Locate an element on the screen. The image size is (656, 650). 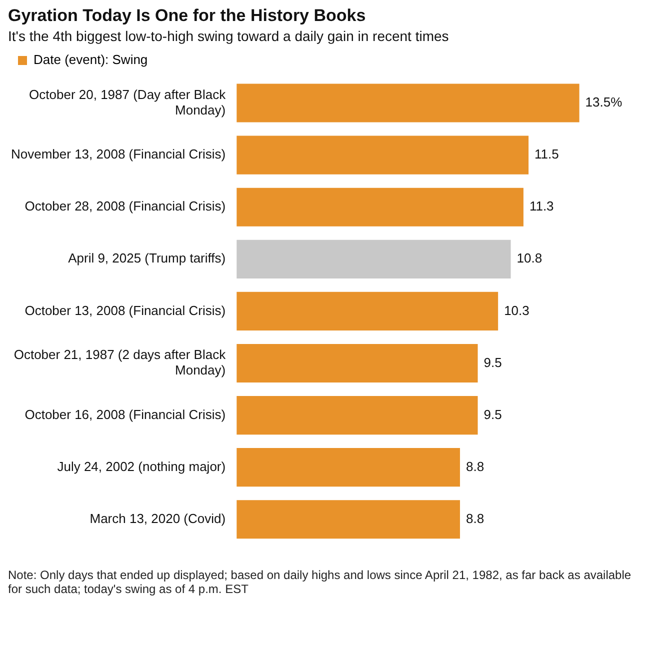
chart-title: Gyration Today Is One for the History Books is located at coordinates (187, 16).